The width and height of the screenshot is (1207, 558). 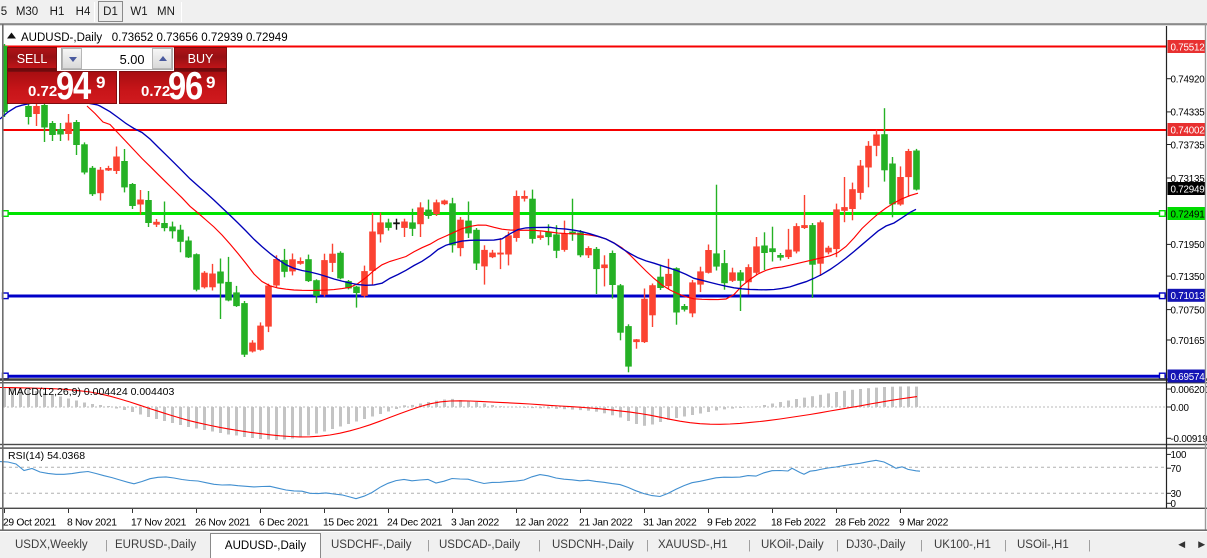 I want to click on svg-text: 0.74920, so click(x=1188, y=80).